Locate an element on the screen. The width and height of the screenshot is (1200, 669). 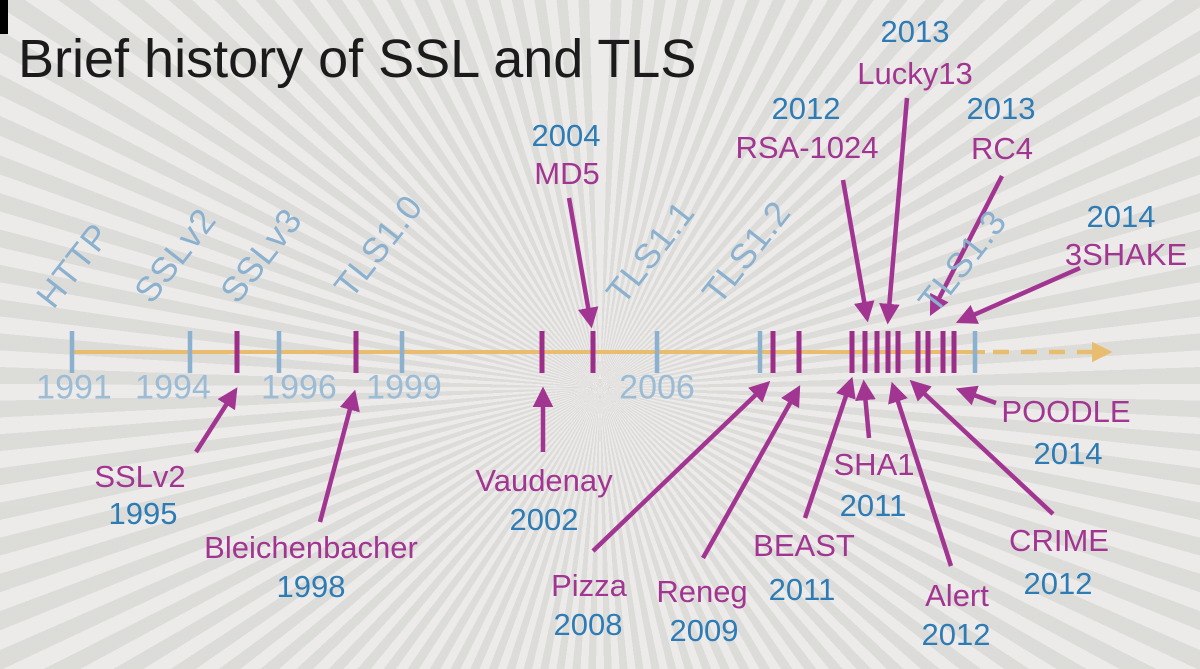
attack-label-poodle-year: 2014 is located at coordinates (1068, 453).